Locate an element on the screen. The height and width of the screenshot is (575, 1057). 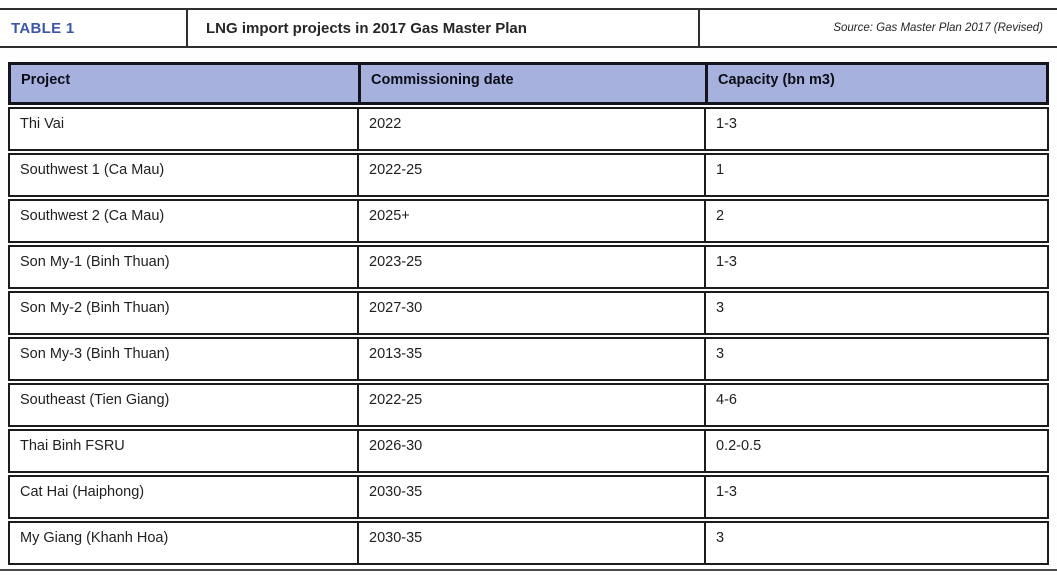
source-note: Source: Gas Master Plan 2017 (Revised) is located at coordinates (938, 28).